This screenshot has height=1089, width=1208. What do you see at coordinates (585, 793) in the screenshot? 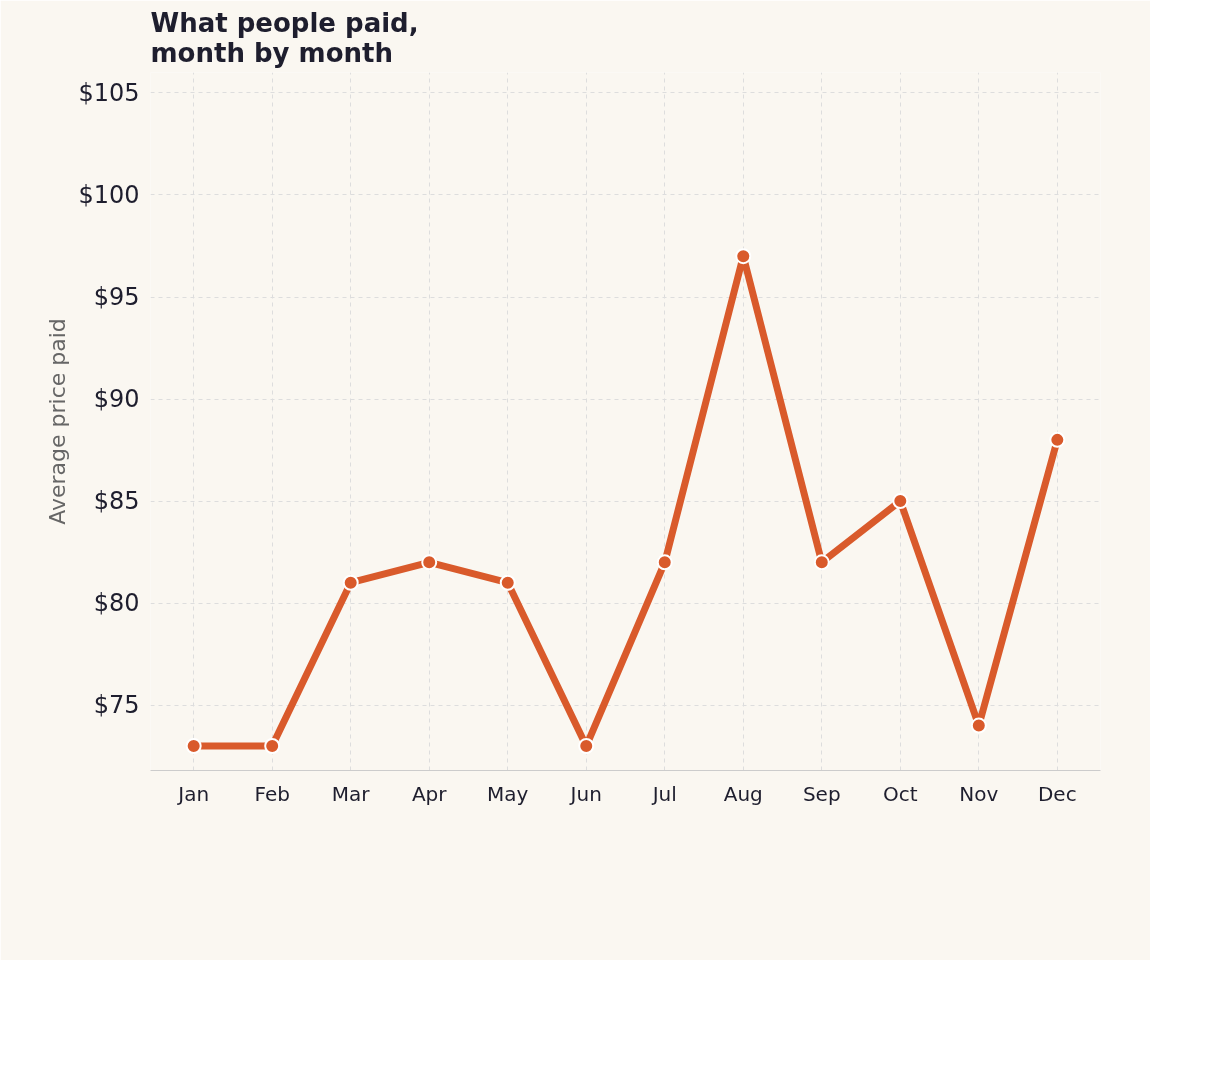
I see `x-tick-label: Jun` at bounding box center [585, 793].